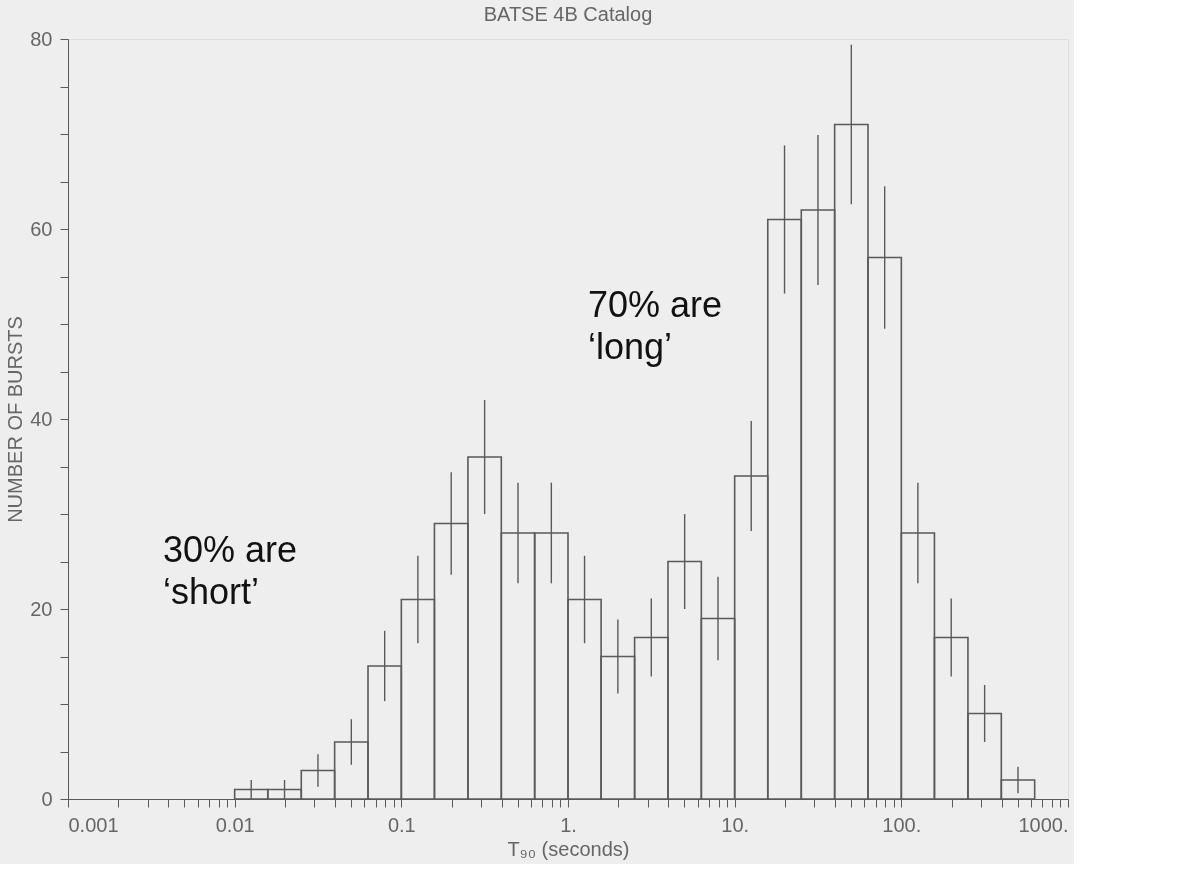 This screenshot has width=1189, height=888. Describe the element at coordinates (655, 325) in the screenshot. I see `annotation: 70% are ‘long’` at that location.